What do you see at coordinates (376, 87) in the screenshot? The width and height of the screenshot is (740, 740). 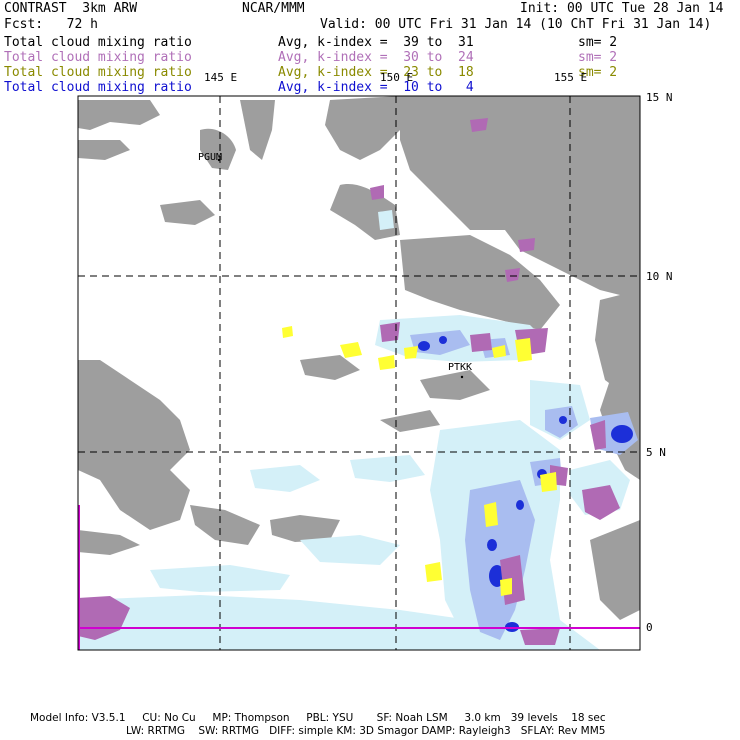 I see `legend-range-4: Avg, k-index = 10 to 4` at bounding box center [376, 87].